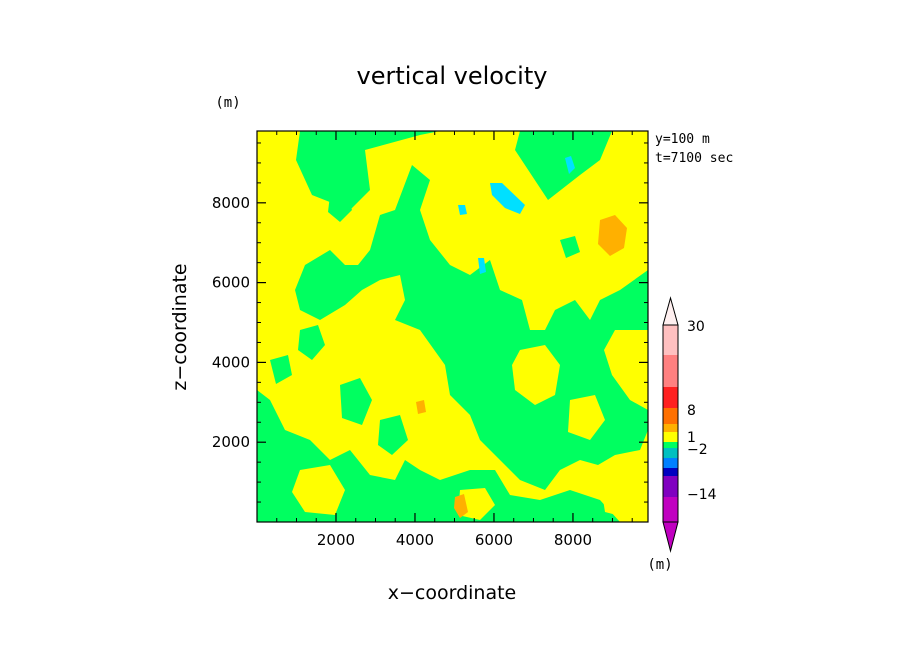  I want to click on colorbar-frame, so click(670, 423).